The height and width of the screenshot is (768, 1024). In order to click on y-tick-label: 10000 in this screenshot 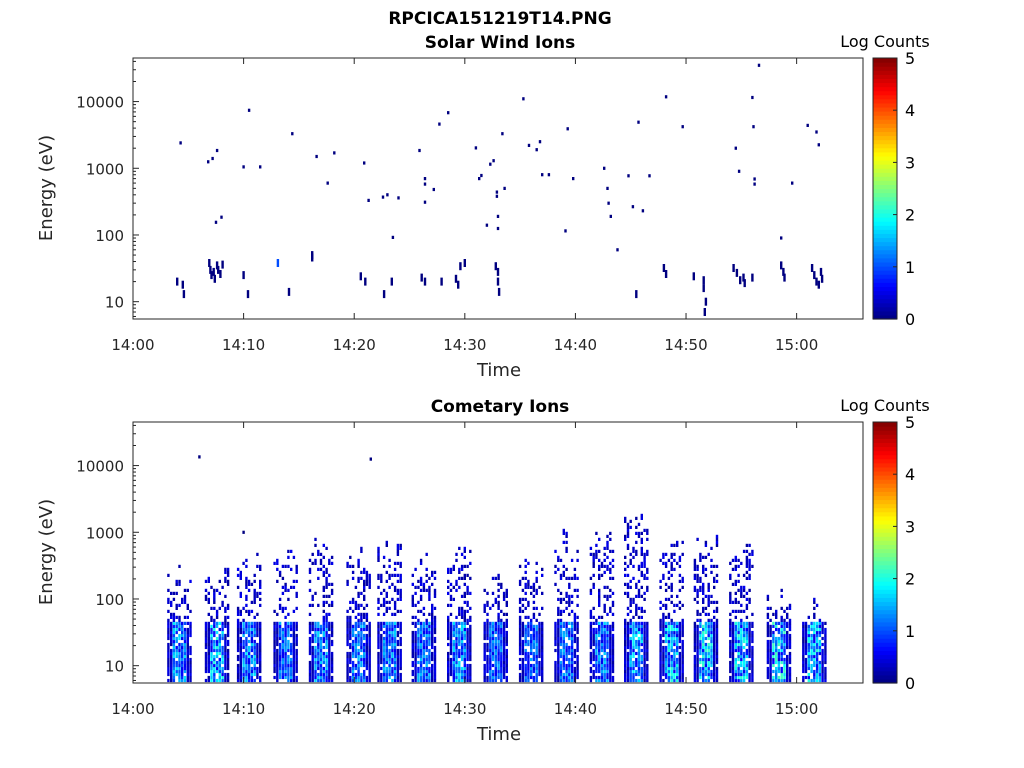, I will do `click(100, 467)`.